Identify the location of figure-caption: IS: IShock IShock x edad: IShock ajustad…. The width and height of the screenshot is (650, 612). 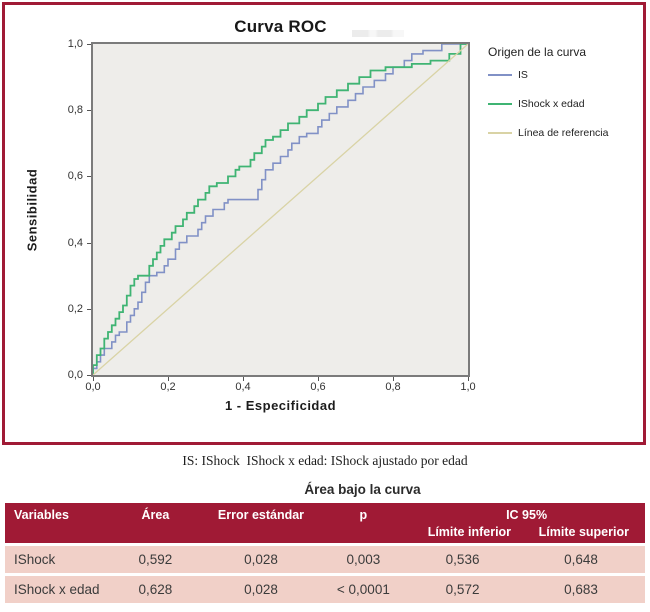
(325, 460).